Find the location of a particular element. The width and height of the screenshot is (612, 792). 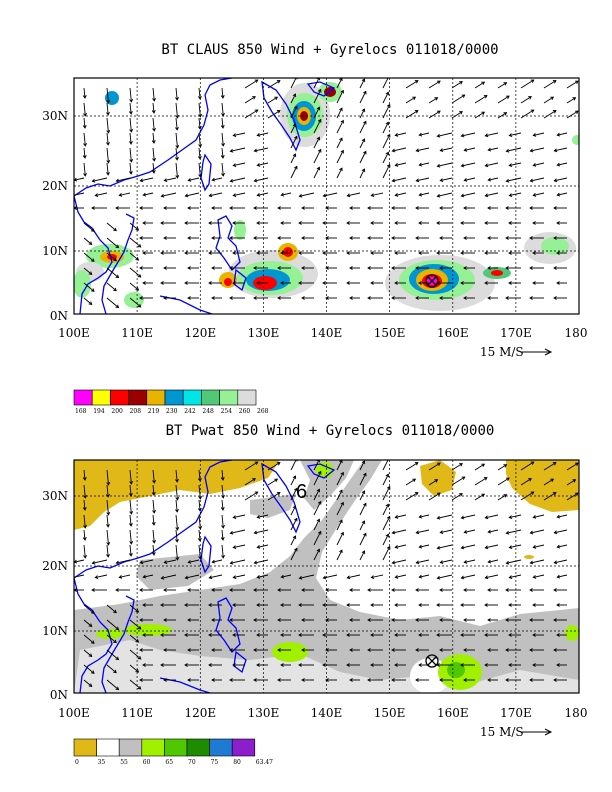

colorbar-label: 70 is located at coordinates (192, 762).